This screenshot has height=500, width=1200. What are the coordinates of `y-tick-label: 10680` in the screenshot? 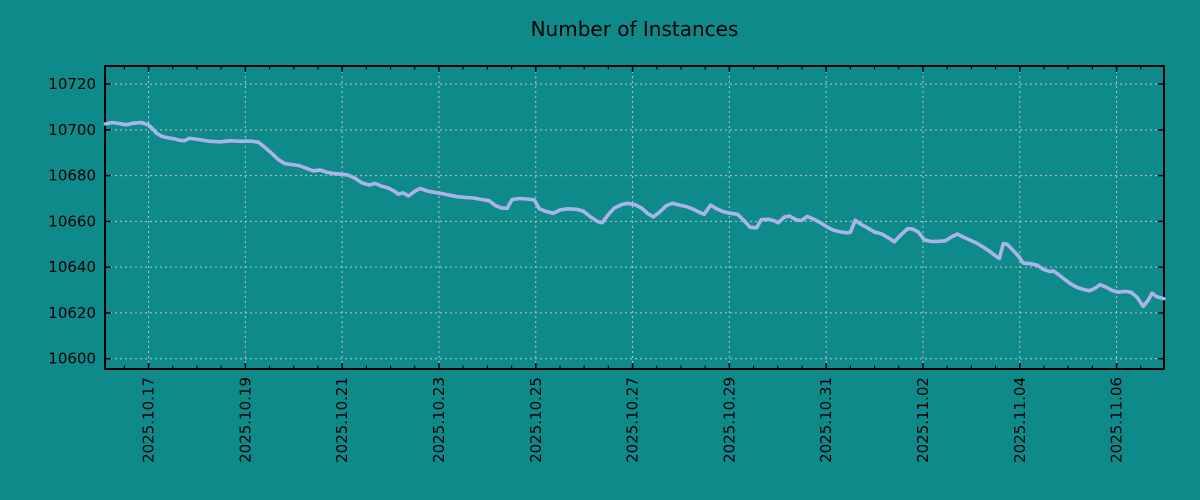 It's located at (72, 176).